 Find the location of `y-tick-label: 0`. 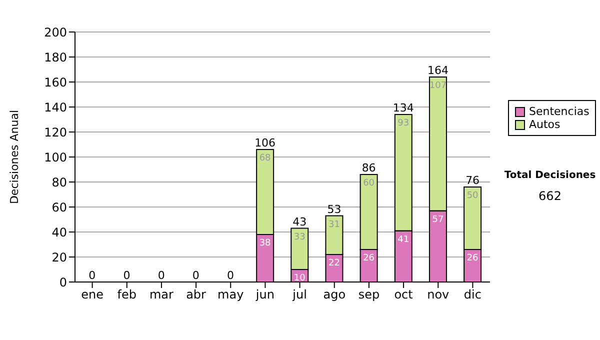

y-tick-label: 0 is located at coordinates (63, 282).